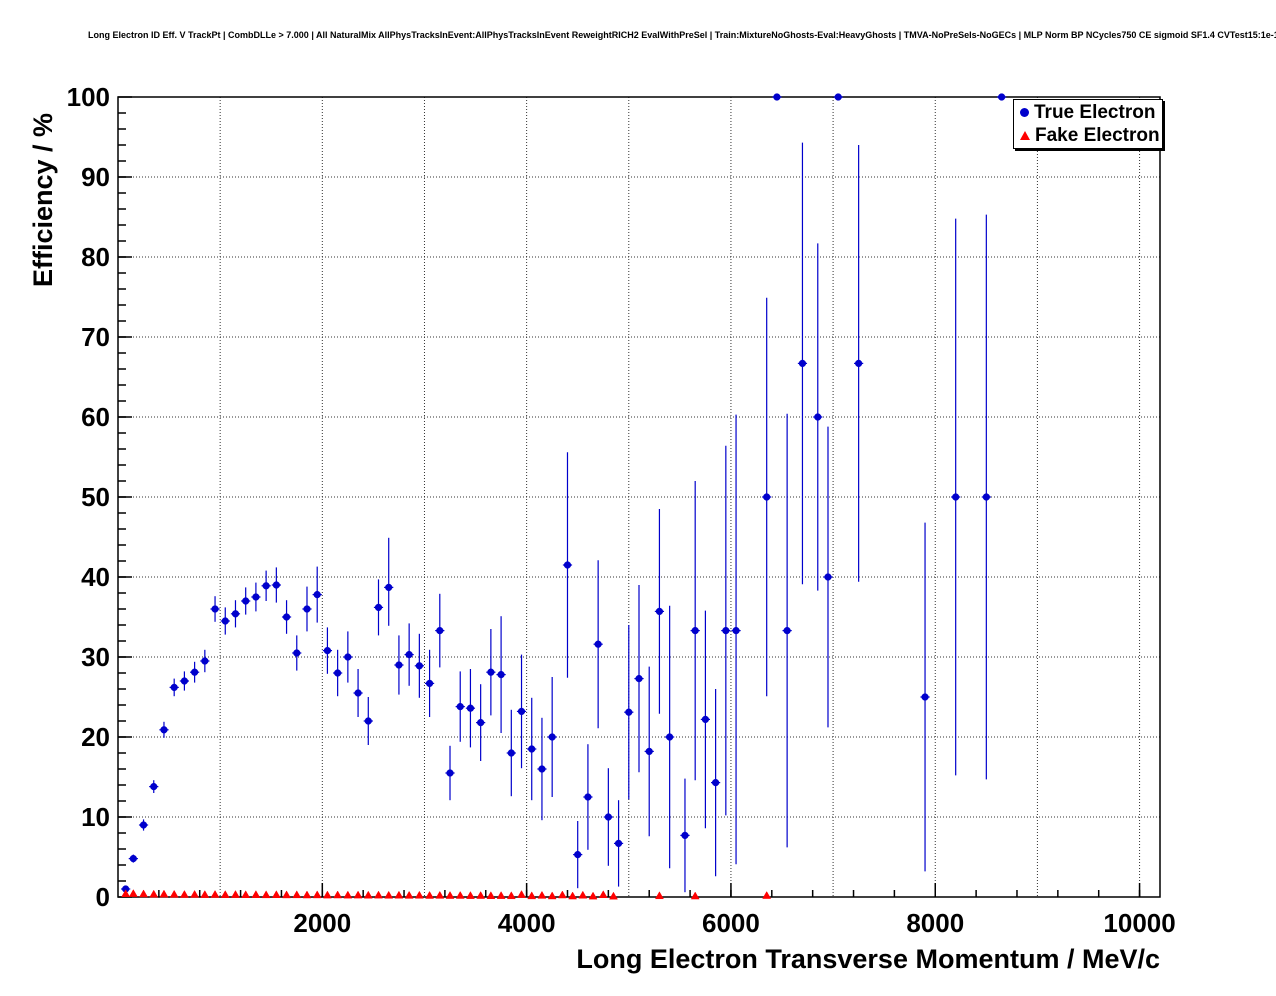  What do you see at coordinates (95, 817) in the screenshot?
I see `svg-text: 10` at bounding box center [95, 817].